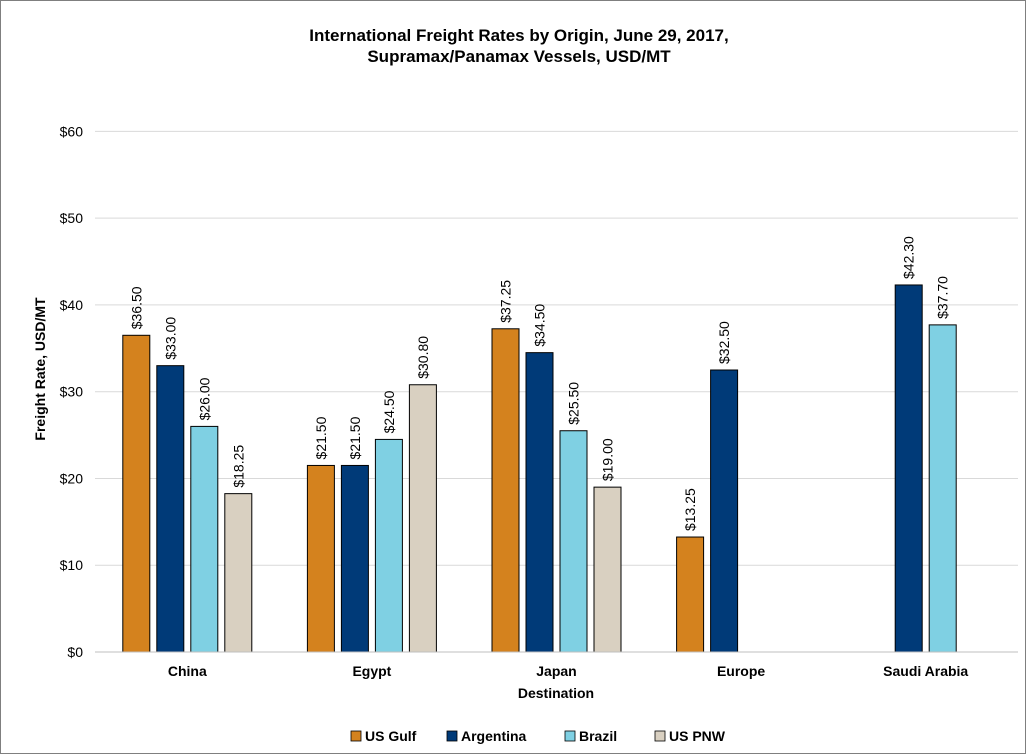  What do you see at coordinates (371, 671) in the screenshot?
I see `x-category-label: Egypt` at bounding box center [371, 671].